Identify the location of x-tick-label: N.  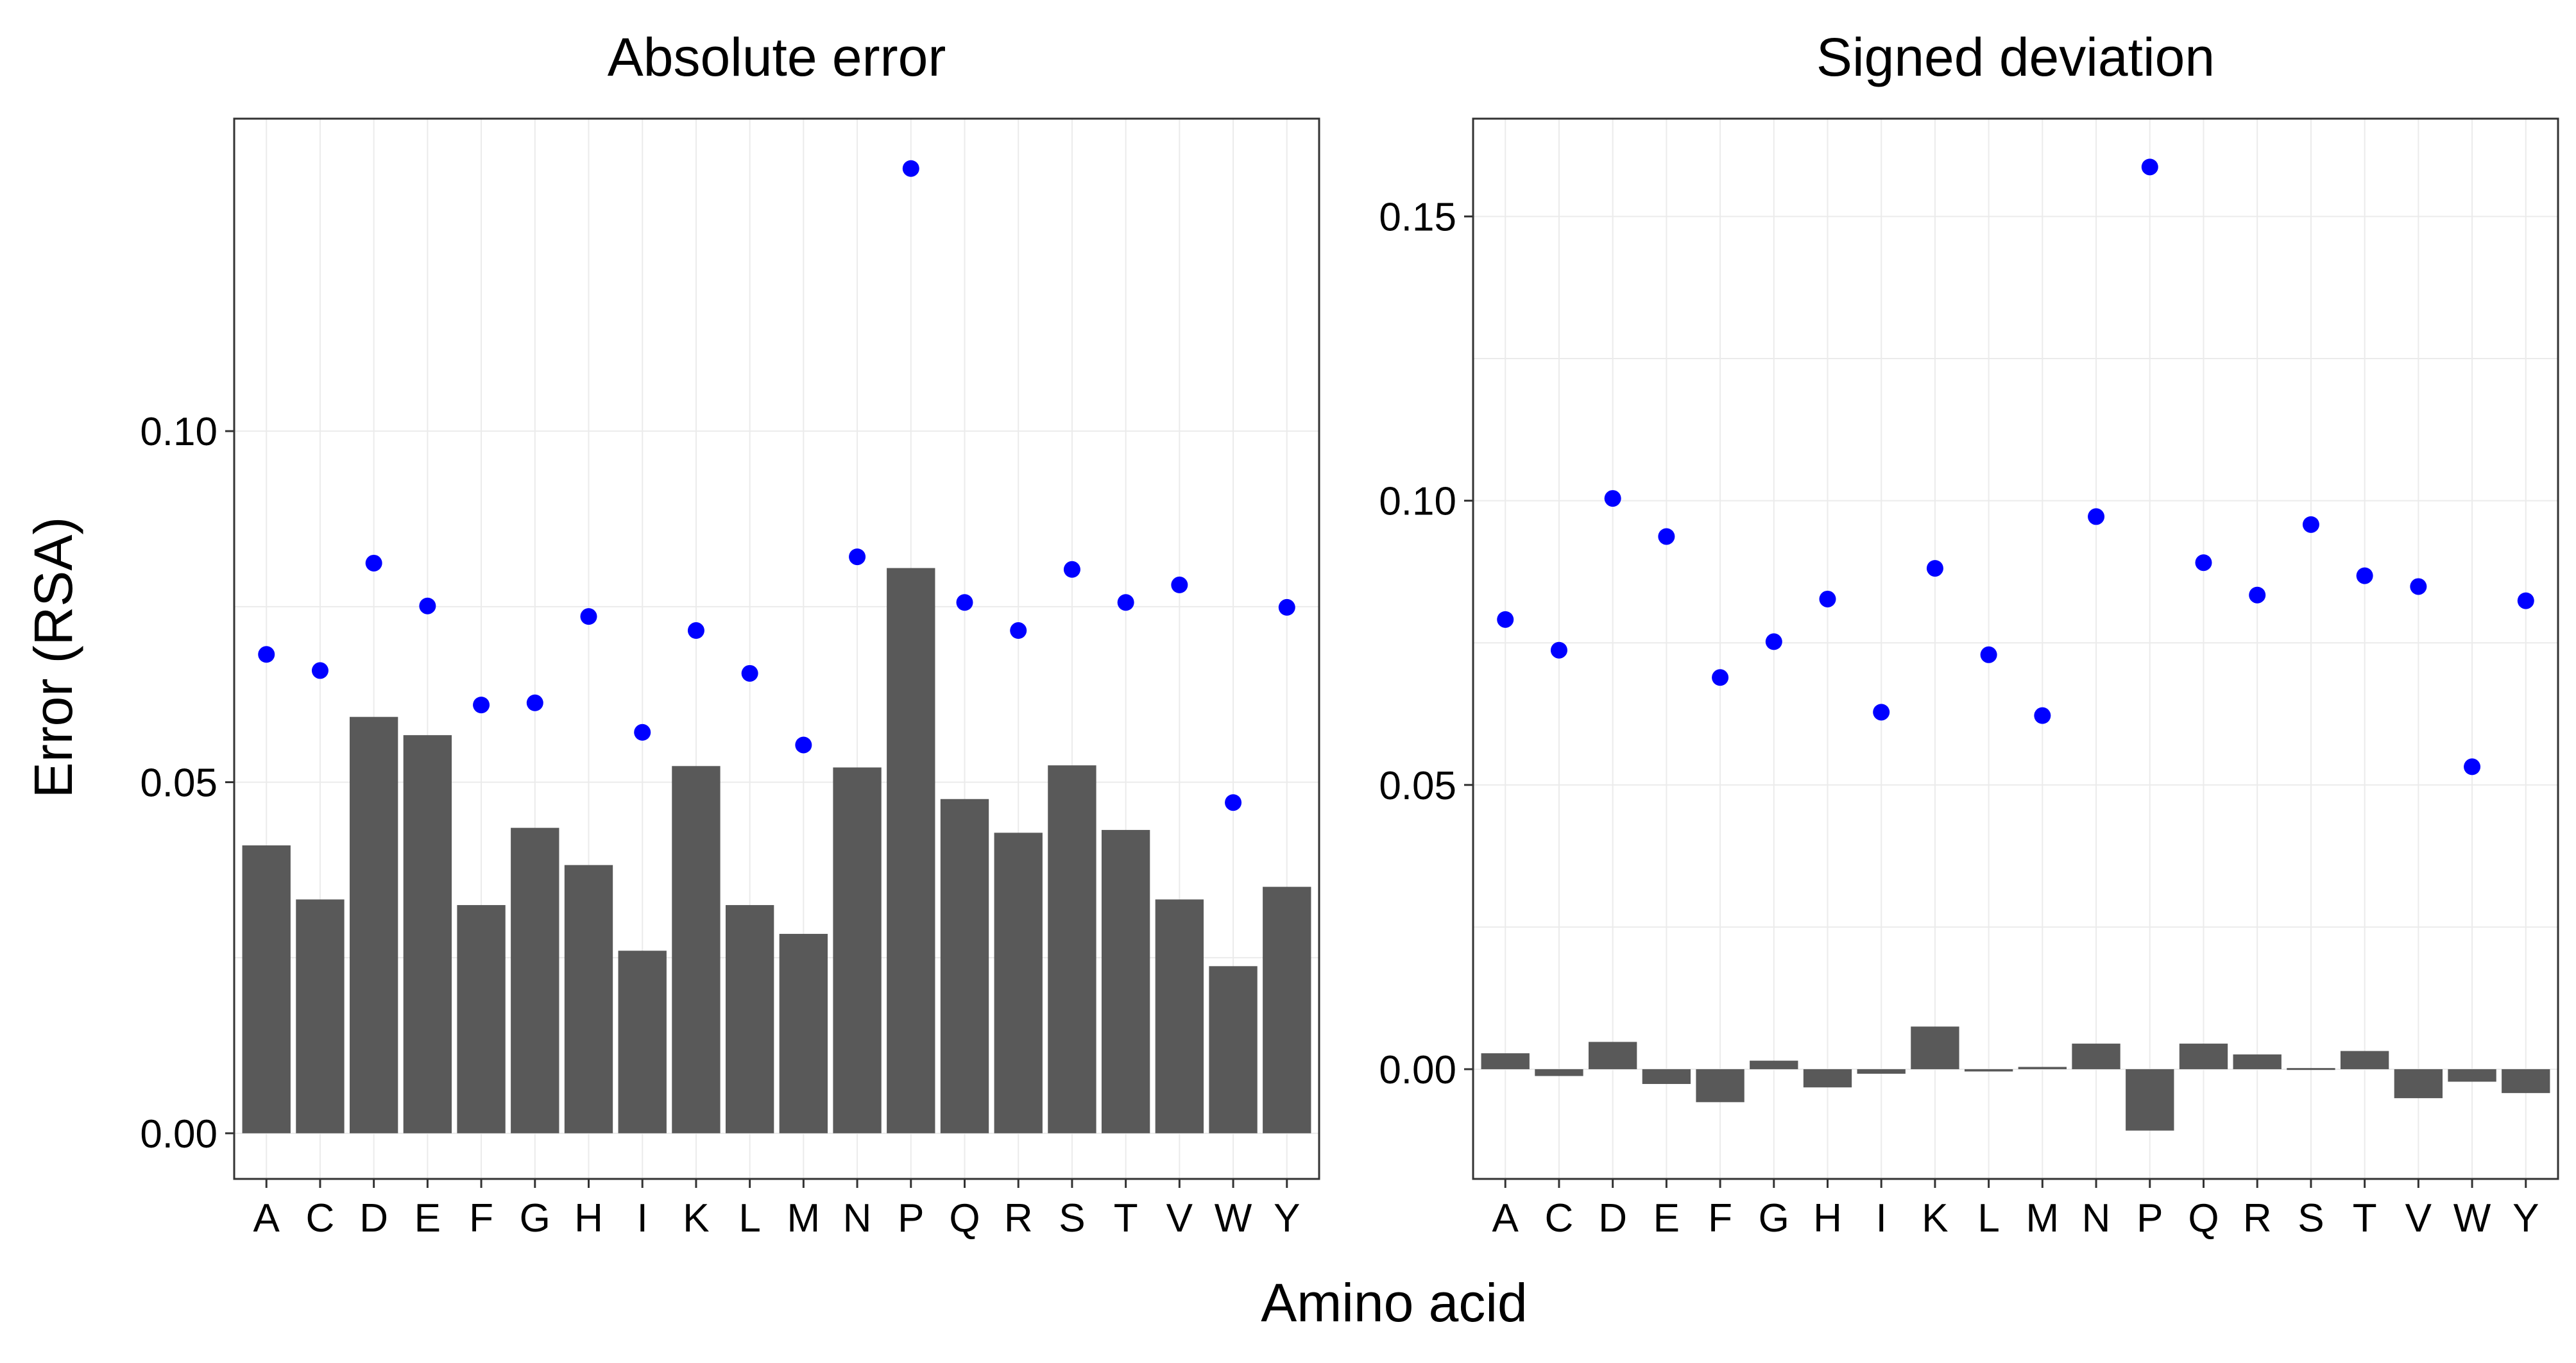
(857, 1218).